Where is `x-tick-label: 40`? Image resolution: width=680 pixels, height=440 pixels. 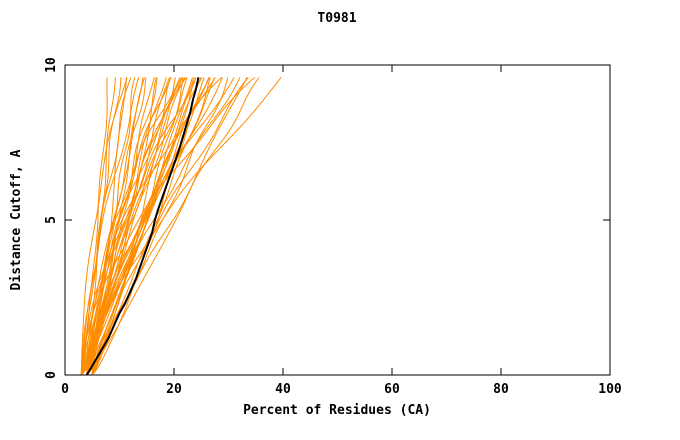 x-tick-label: 40 is located at coordinates (283, 389).